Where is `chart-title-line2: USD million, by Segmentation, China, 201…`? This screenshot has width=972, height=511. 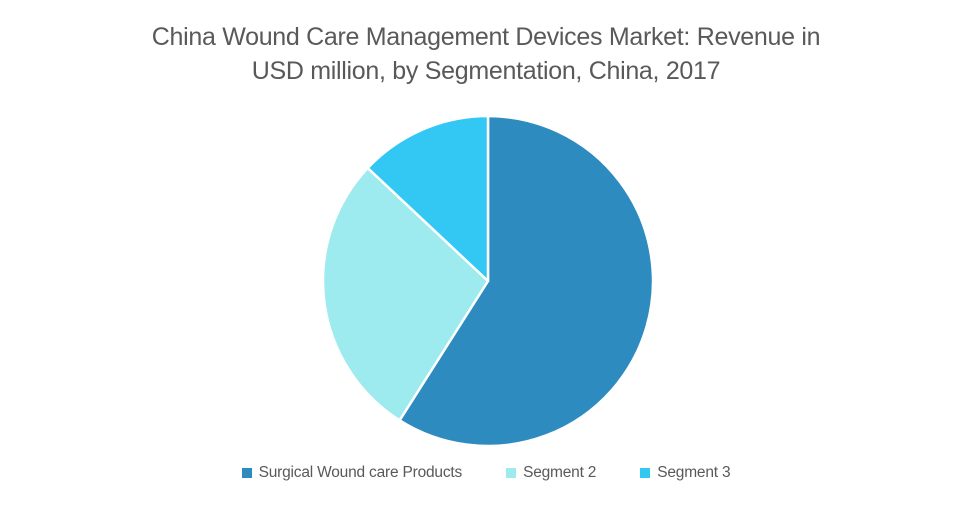
chart-title-line2: USD million, by Segmentation, China, 201… is located at coordinates (486, 71).